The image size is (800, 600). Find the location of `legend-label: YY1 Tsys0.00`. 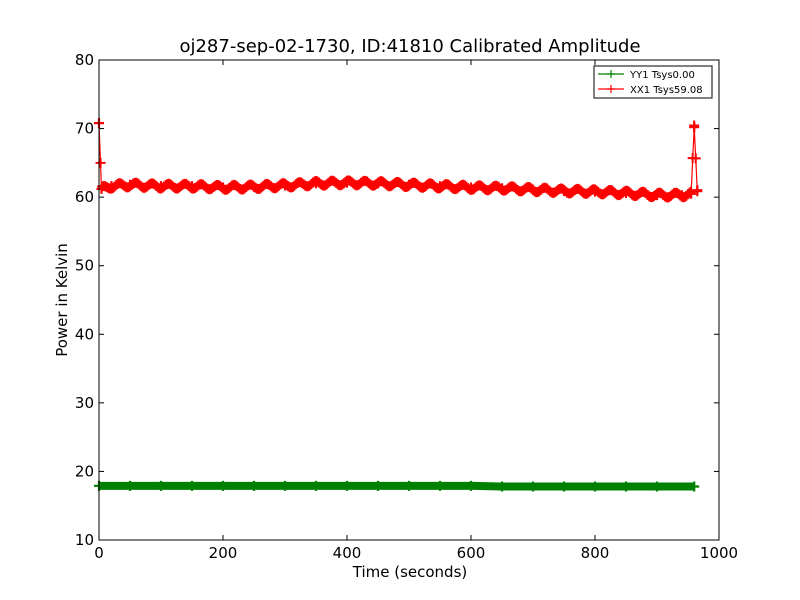

legend-label: YY1 Tsys0.00 is located at coordinates (662, 75).